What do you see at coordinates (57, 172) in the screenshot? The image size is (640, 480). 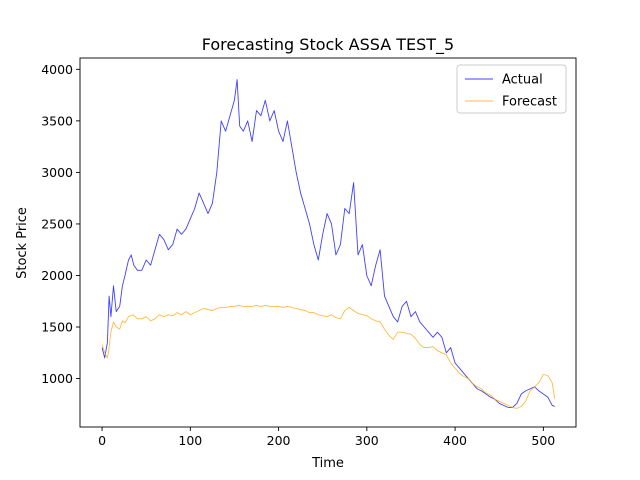 I see `y-tick-label: 3000` at bounding box center [57, 172].